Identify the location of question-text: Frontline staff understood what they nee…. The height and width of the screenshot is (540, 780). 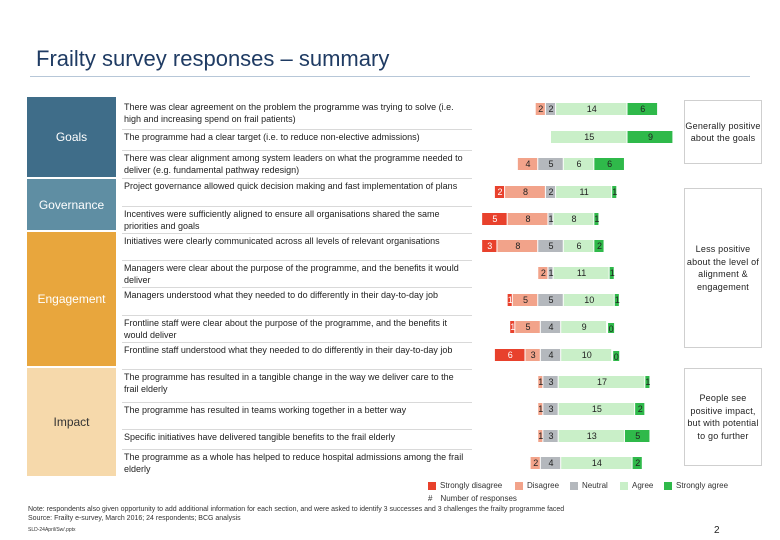
(288, 350).